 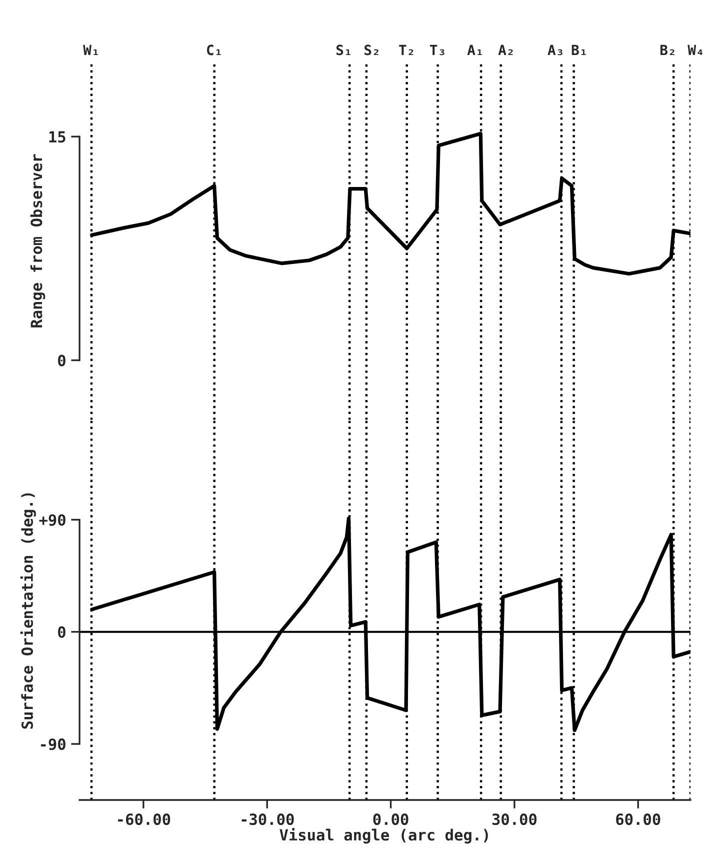 I want to click on x-tick-label: -30.00, so click(x=268, y=819).